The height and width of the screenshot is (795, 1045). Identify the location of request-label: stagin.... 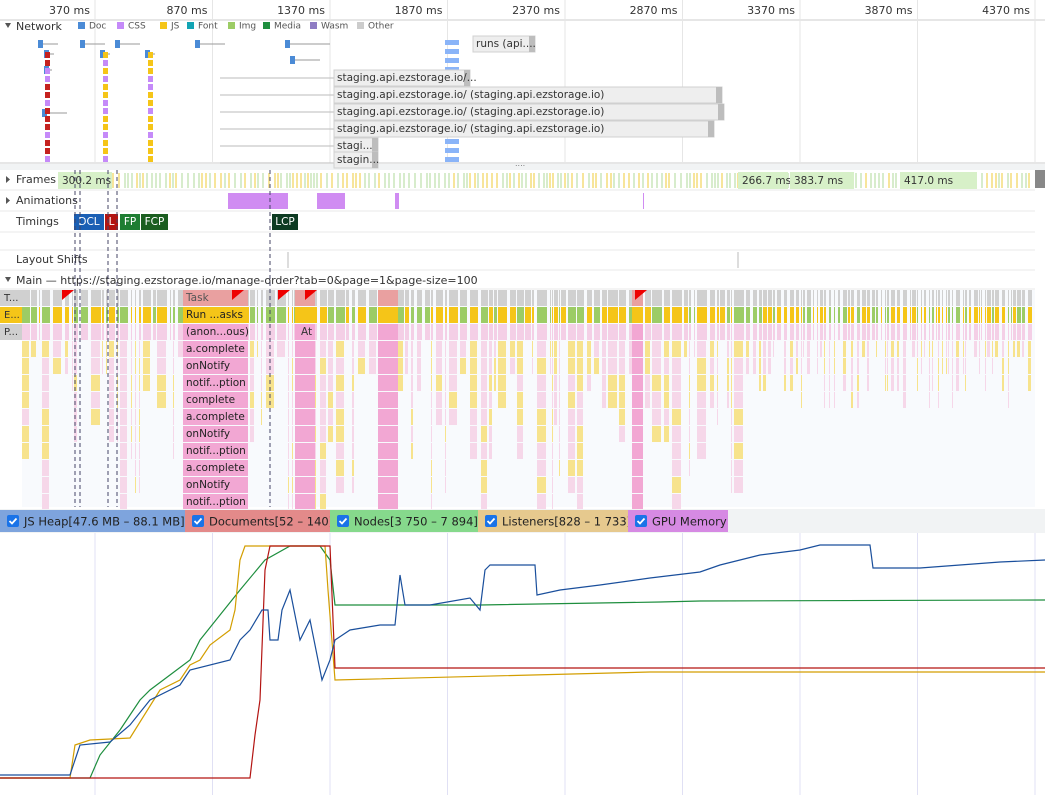
(358, 160).